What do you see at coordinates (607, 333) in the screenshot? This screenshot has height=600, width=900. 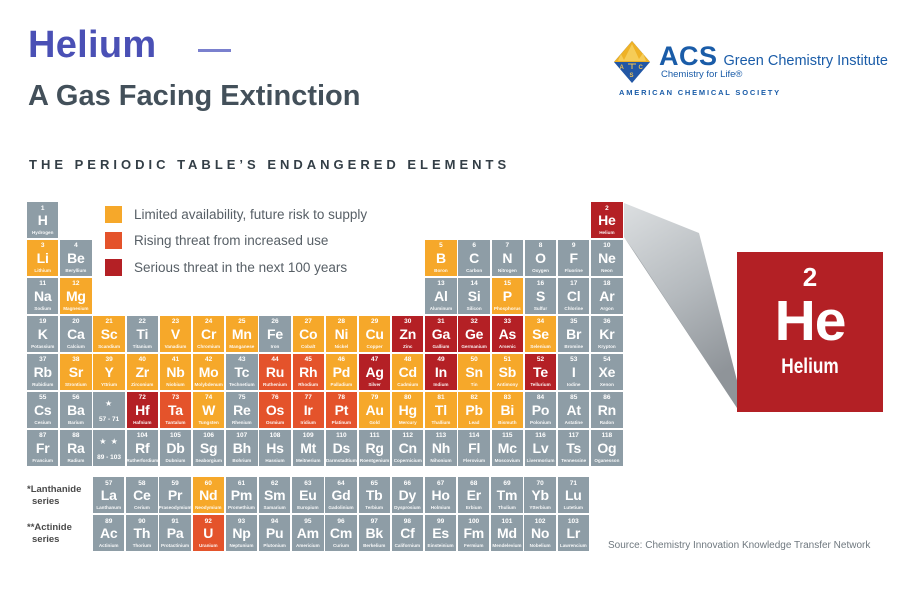 I see `element-kr: 36 Kr Krypton` at bounding box center [607, 333].